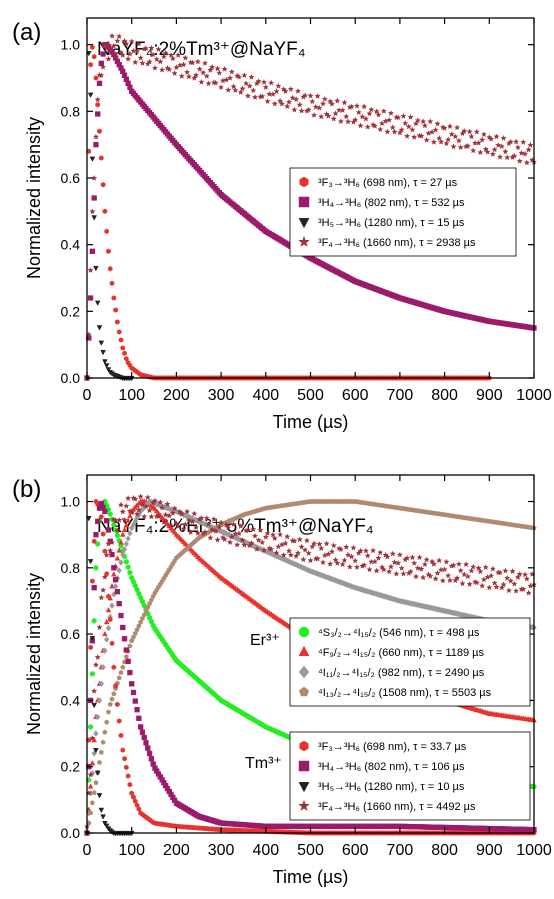  I want to click on x-tick-label: 700, so click(400, 395).